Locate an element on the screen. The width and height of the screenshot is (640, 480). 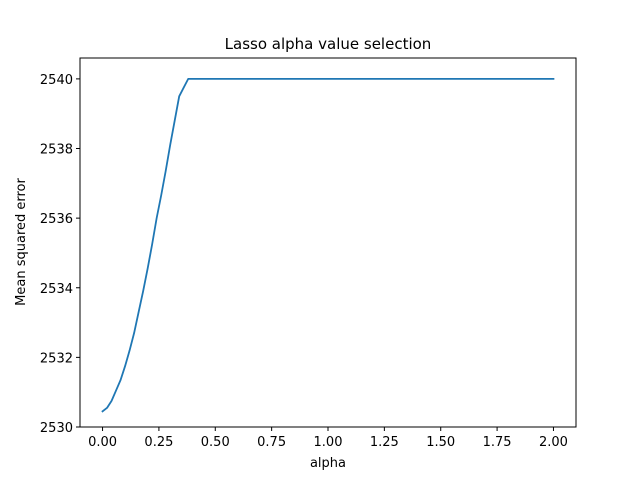
x-tick-label: 0.25 is located at coordinates (158, 442).